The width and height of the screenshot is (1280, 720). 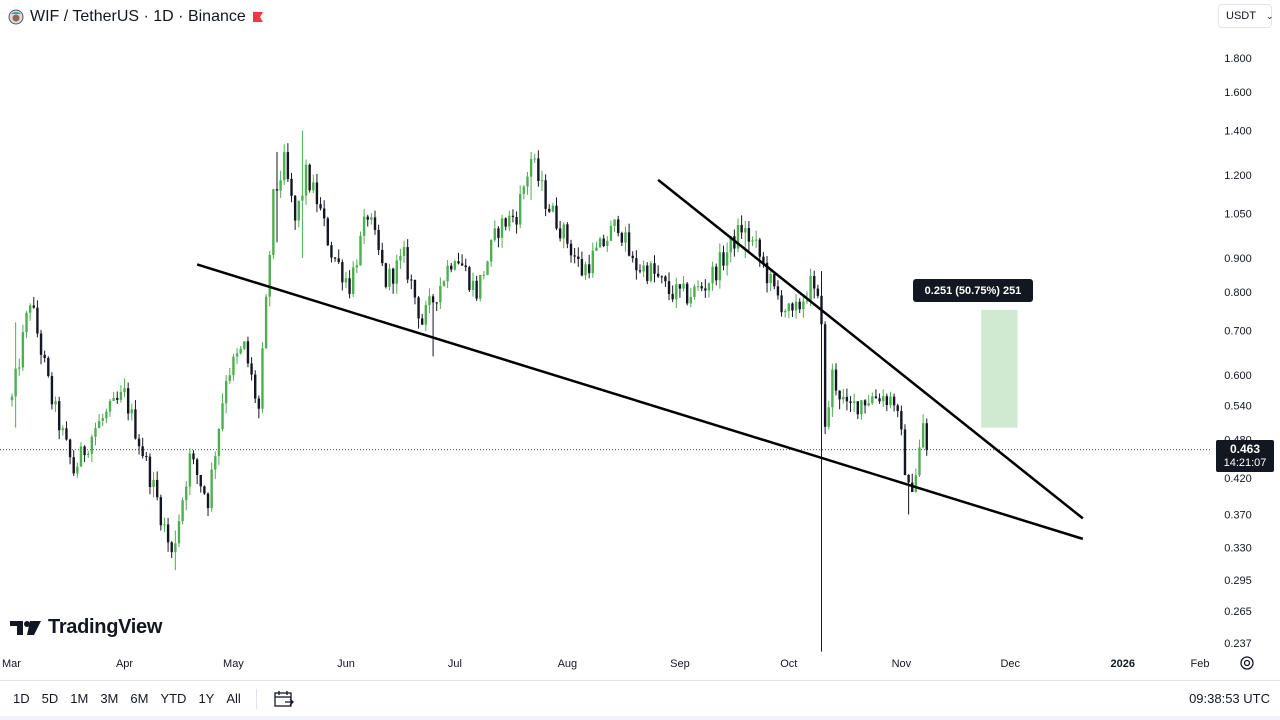 What do you see at coordinates (233, 698) in the screenshot?
I see `range-all: All` at bounding box center [233, 698].